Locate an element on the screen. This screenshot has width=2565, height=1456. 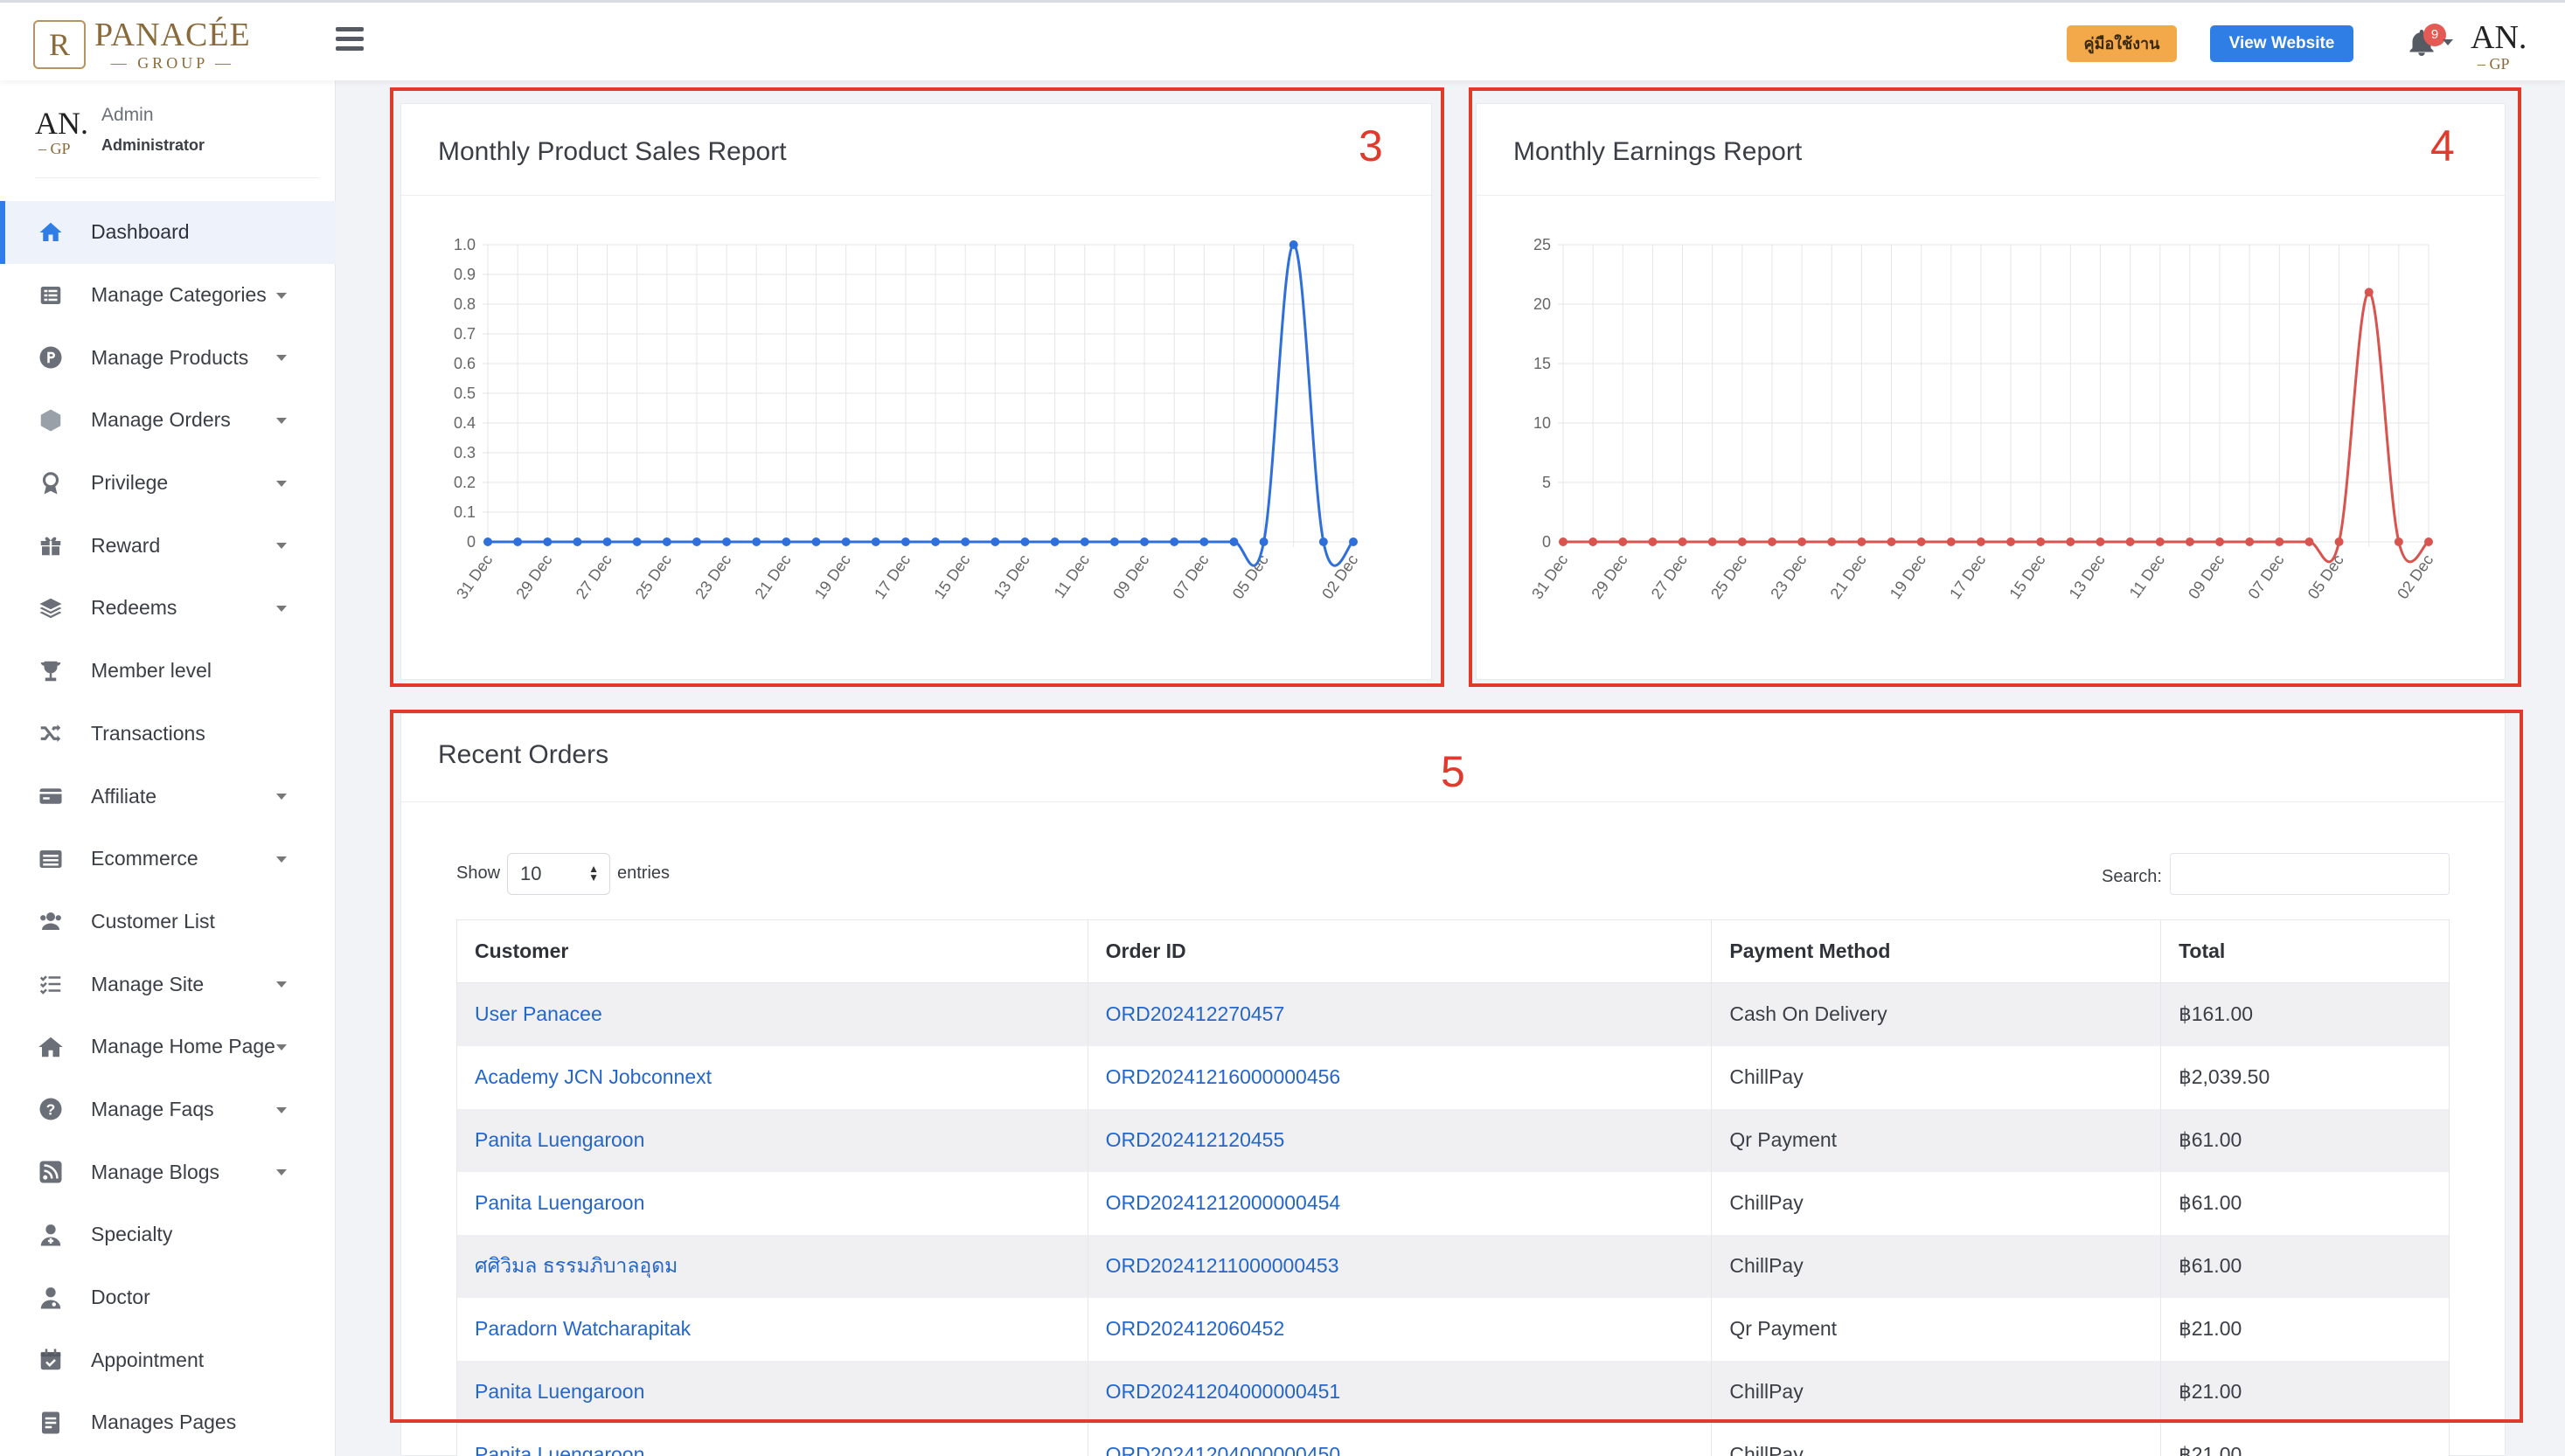
y-tick-label: 0.9 is located at coordinates (465, 274).